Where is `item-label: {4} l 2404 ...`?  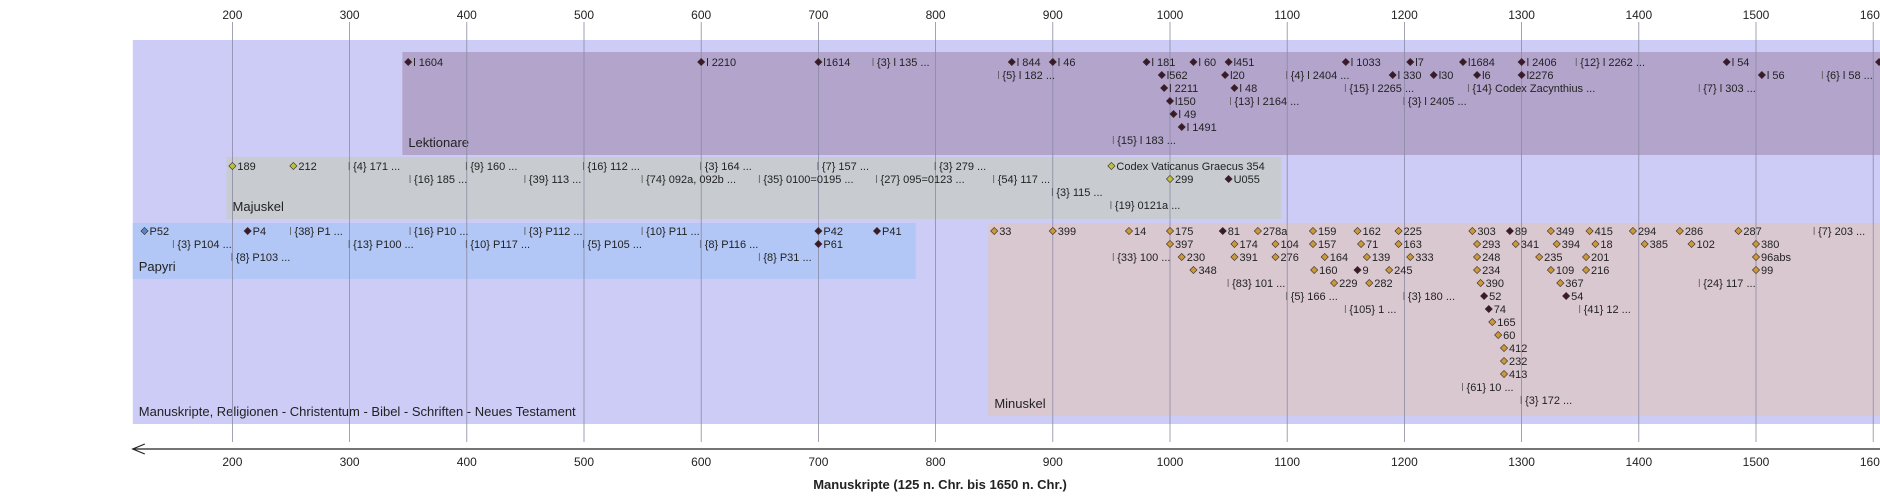 item-label: {4} l 2404 ... is located at coordinates (1320, 76).